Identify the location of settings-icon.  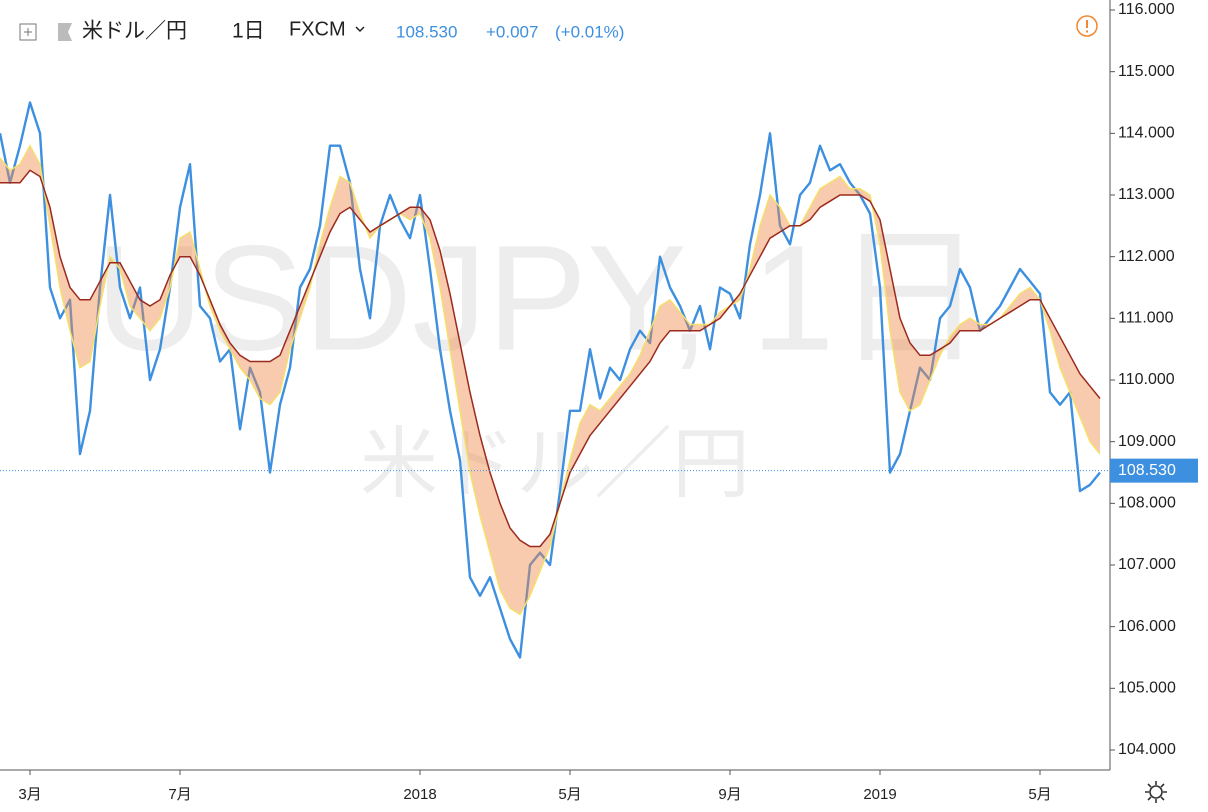
(1156, 792).